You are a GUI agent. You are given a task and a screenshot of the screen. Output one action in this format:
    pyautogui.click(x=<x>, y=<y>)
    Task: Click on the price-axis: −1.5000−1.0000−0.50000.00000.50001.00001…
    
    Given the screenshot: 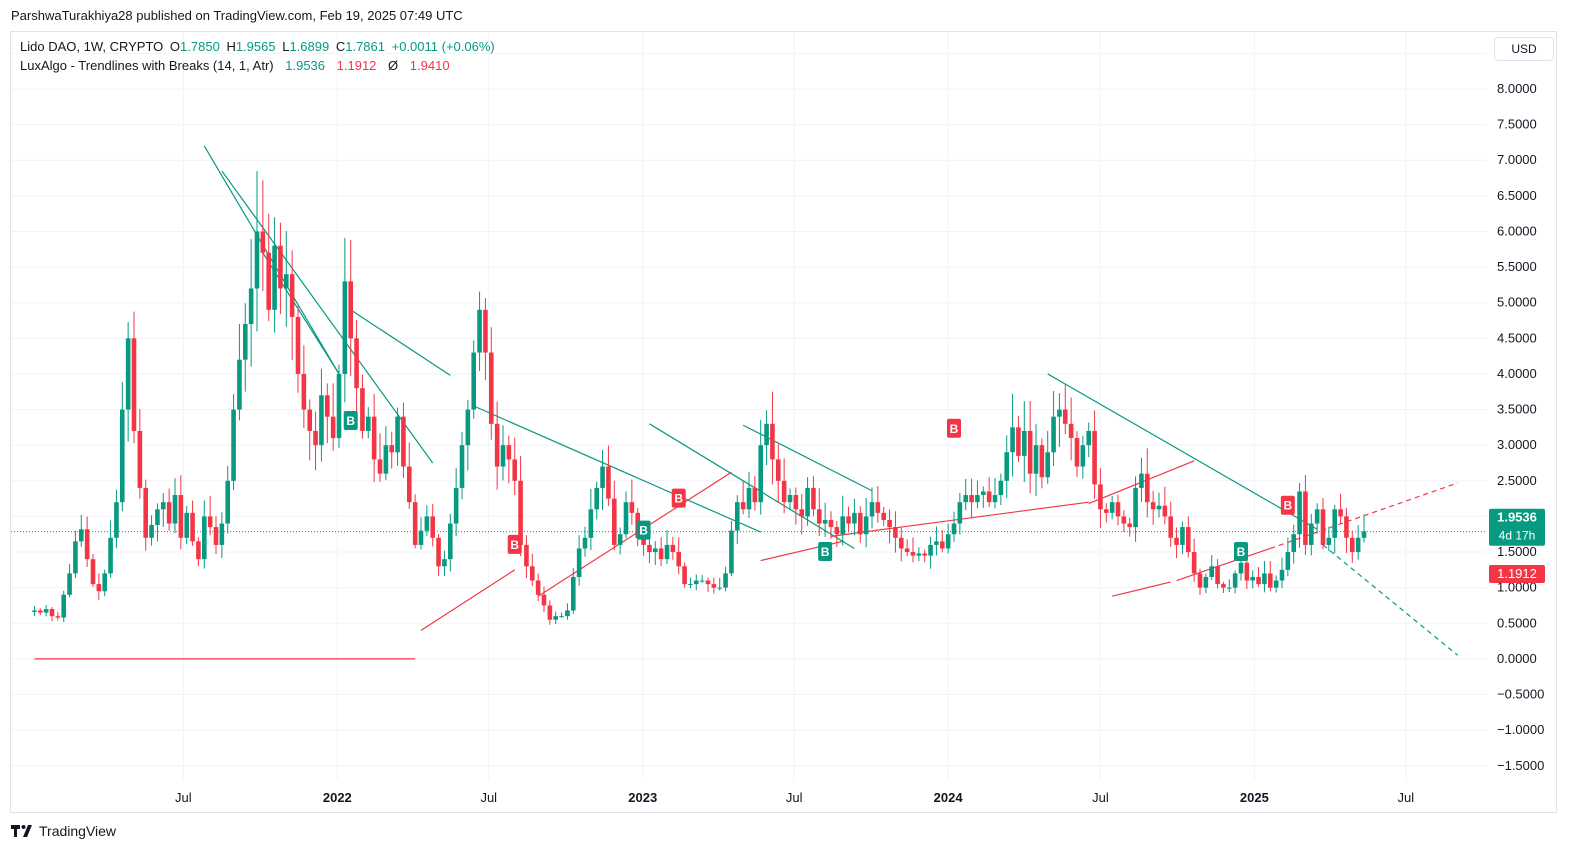 What is the action you would take?
    pyautogui.click(x=1520, y=408)
    